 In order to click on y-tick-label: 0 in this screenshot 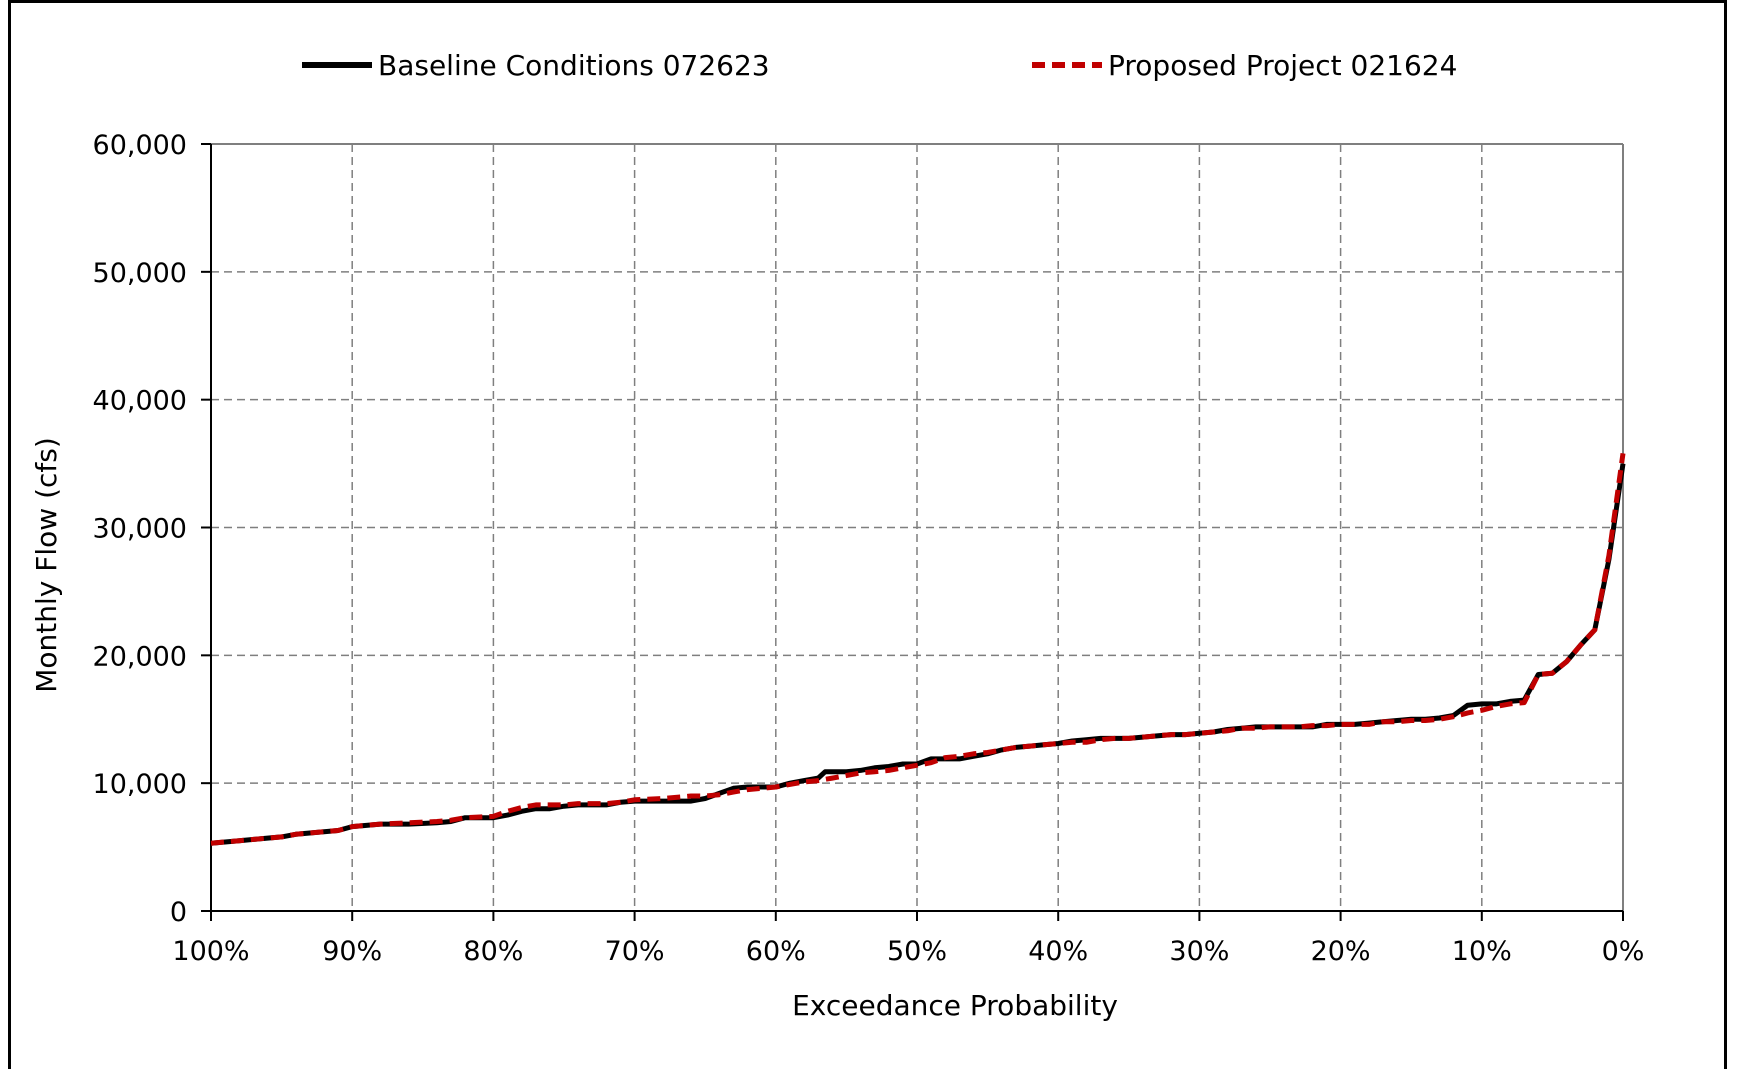, I will do `click(178, 912)`.